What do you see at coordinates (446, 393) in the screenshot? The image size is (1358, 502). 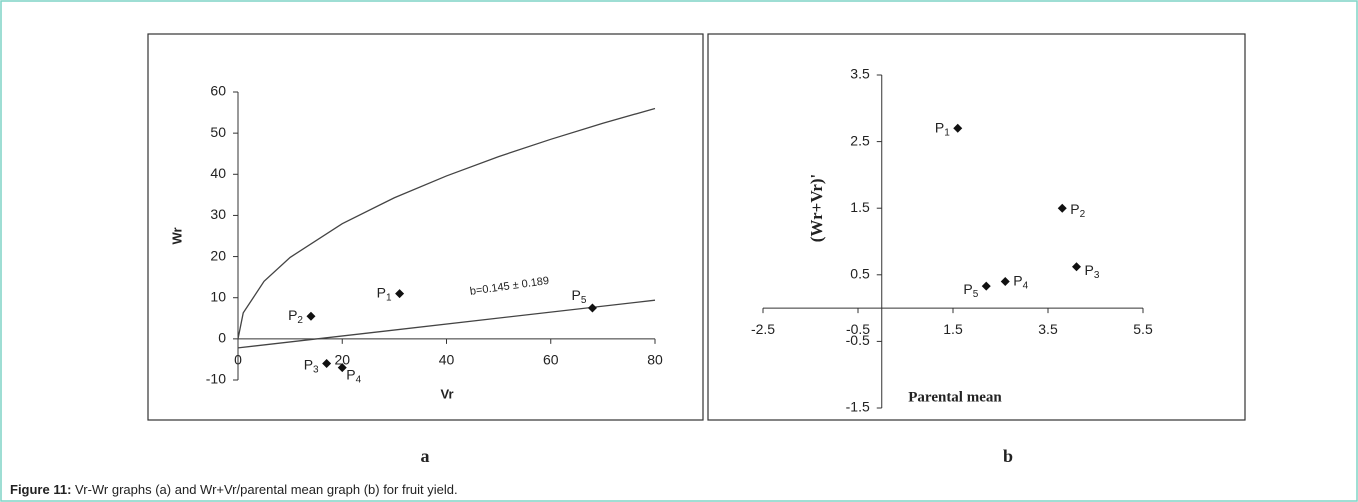 I see `x-axis-title: Vr` at bounding box center [446, 393].